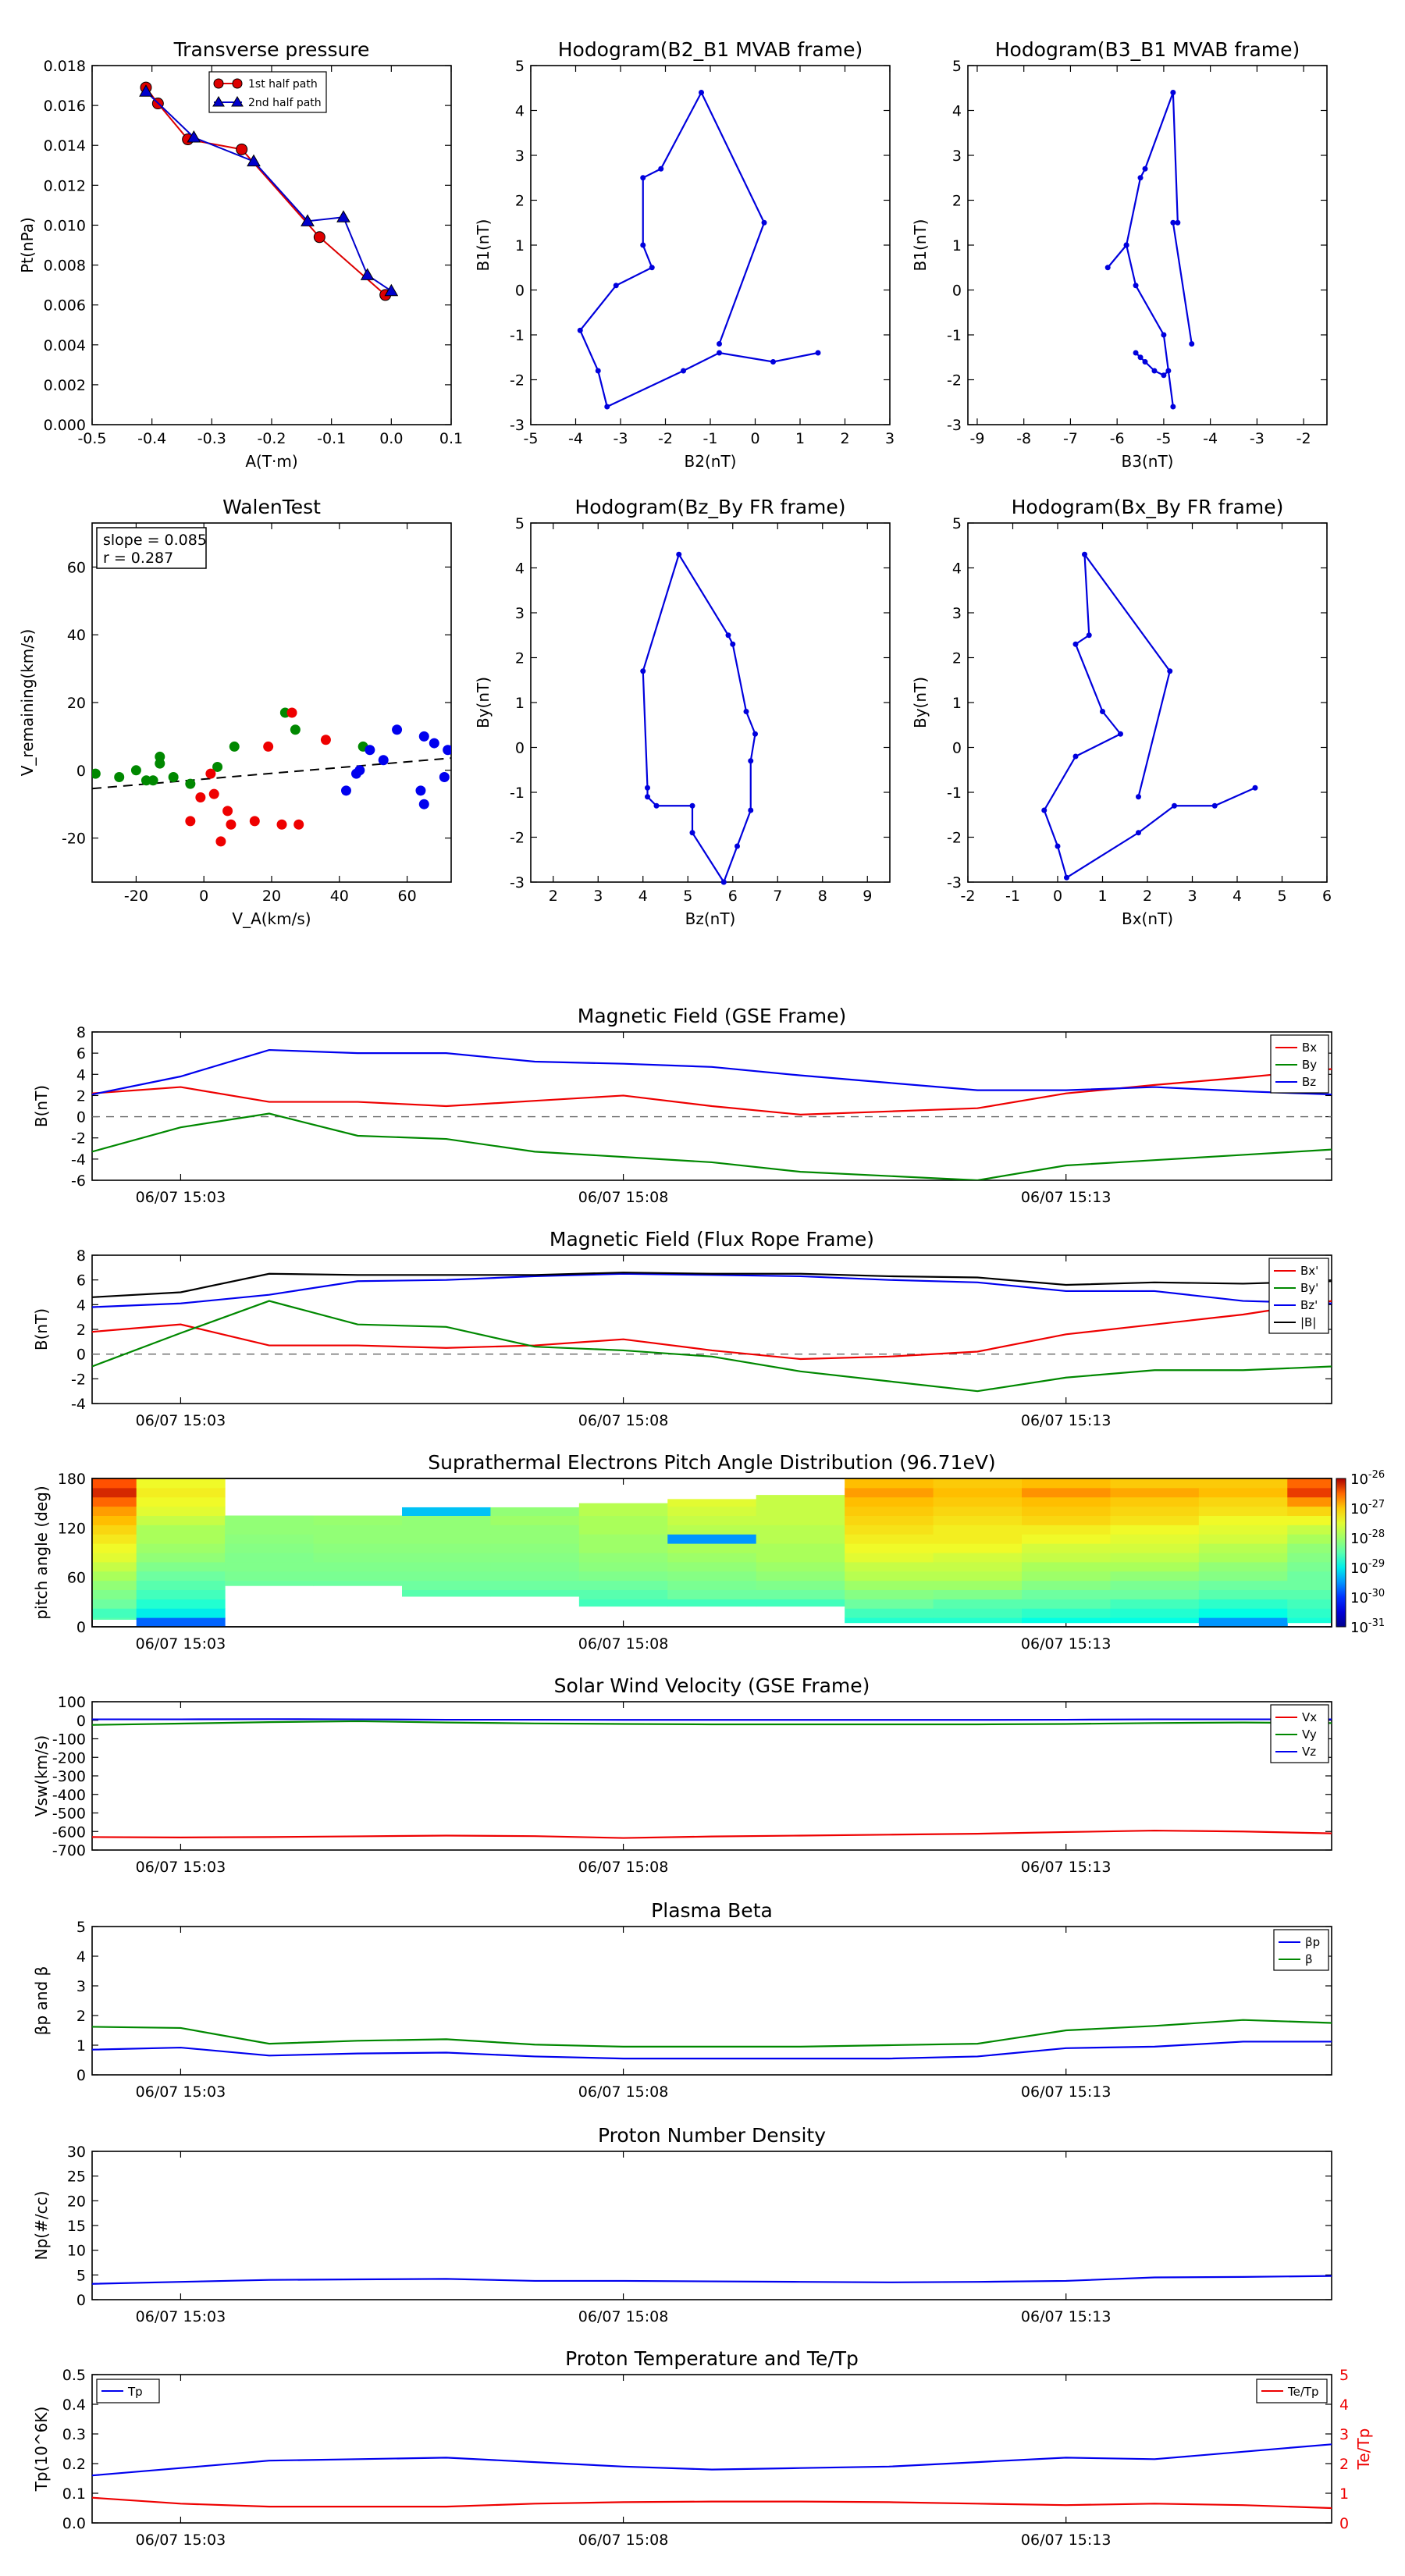 The height and width of the screenshot is (2576, 1405). I want to click on legend-label: βp, so click(1312, 1942).